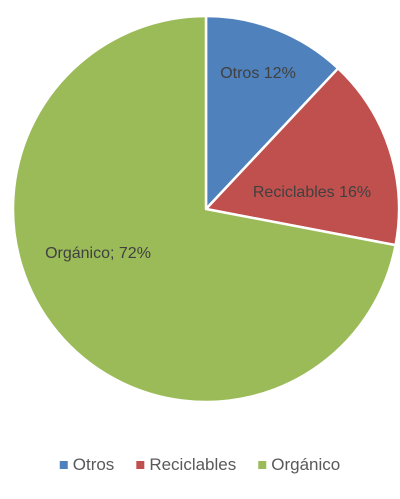  Describe the element at coordinates (63, 465) in the screenshot. I see `legend-marker-otros` at that location.